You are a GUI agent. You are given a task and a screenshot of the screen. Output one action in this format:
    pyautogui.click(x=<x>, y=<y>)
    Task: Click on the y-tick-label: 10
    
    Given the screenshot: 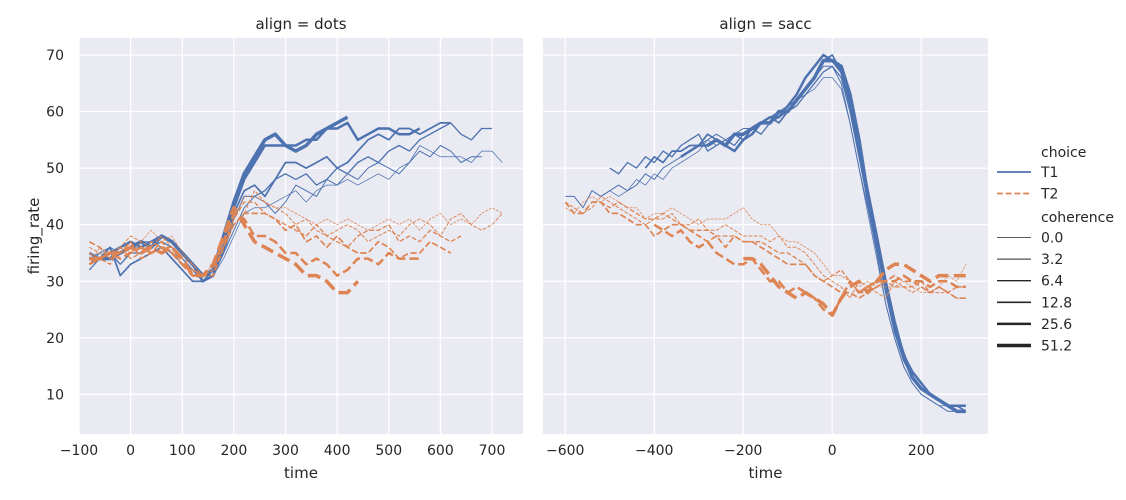 What is the action you would take?
    pyautogui.click(x=55, y=395)
    